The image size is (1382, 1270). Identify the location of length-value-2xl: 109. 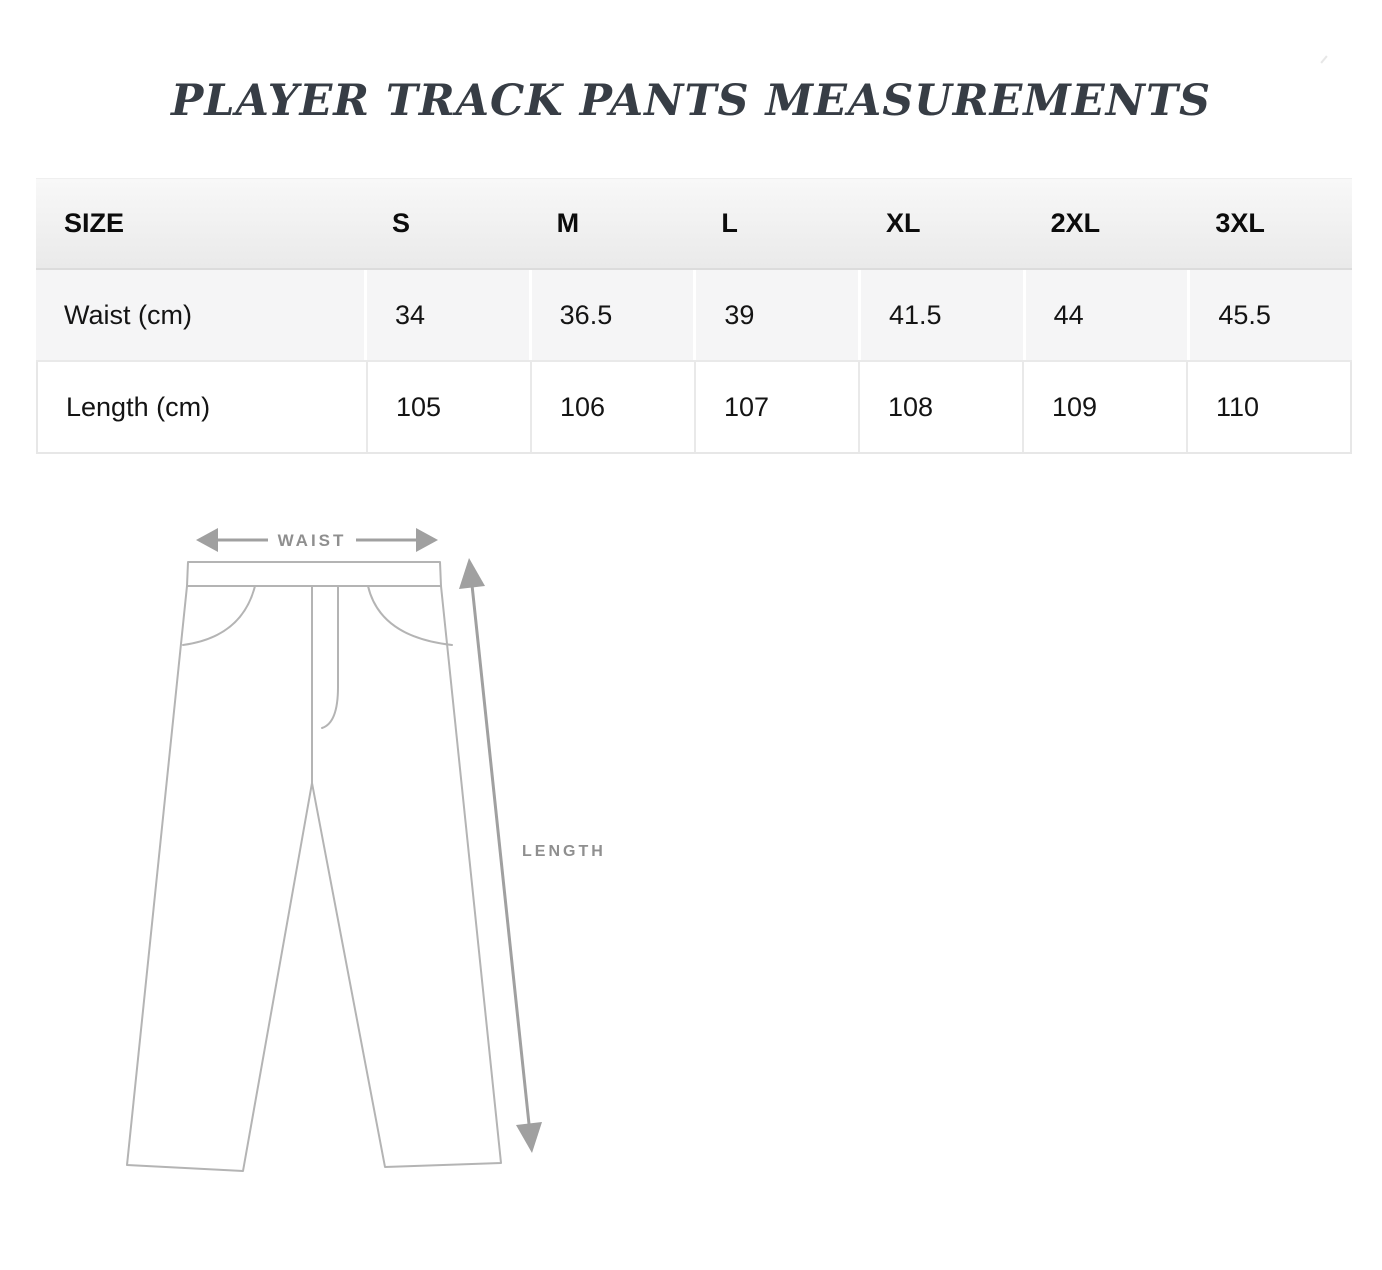
(1104, 407).